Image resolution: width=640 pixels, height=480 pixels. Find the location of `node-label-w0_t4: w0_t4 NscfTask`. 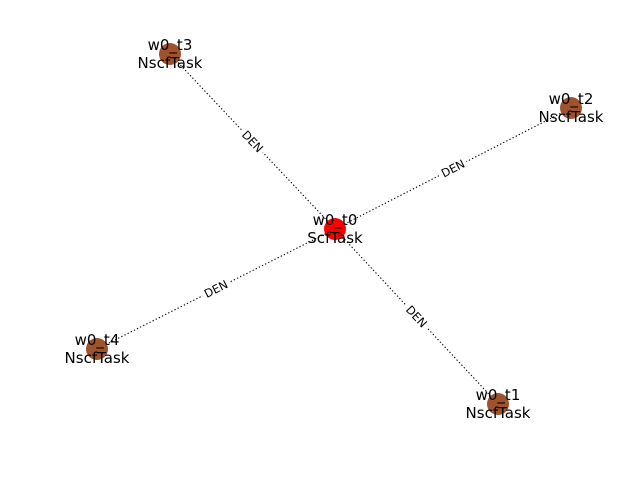

node-label-w0_t4: w0_t4 NscfTask is located at coordinates (97, 349).